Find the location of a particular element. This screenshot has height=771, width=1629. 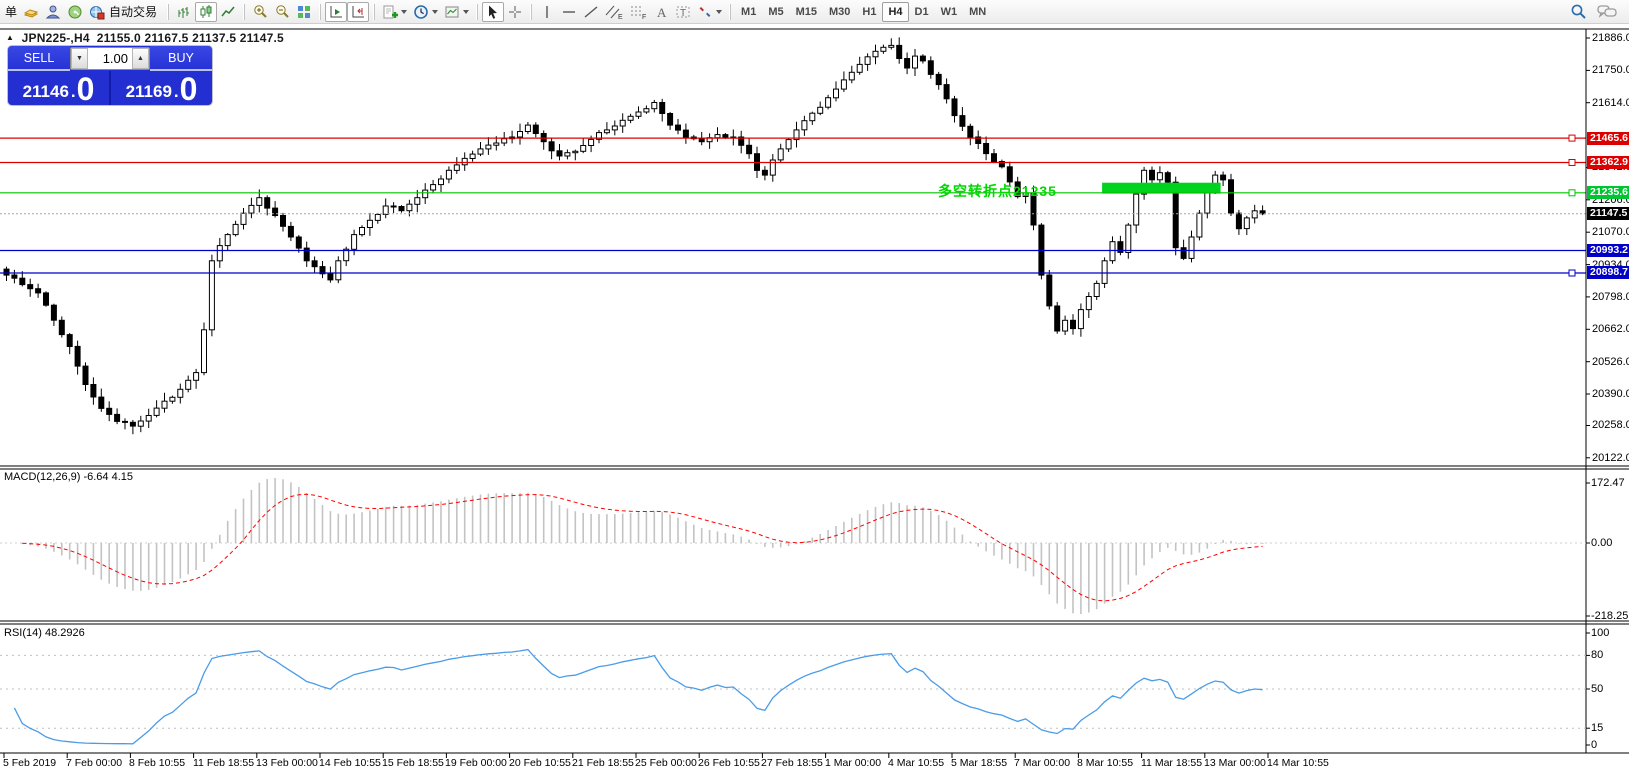

buy-button: BUY is located at coordinates (181, 58).